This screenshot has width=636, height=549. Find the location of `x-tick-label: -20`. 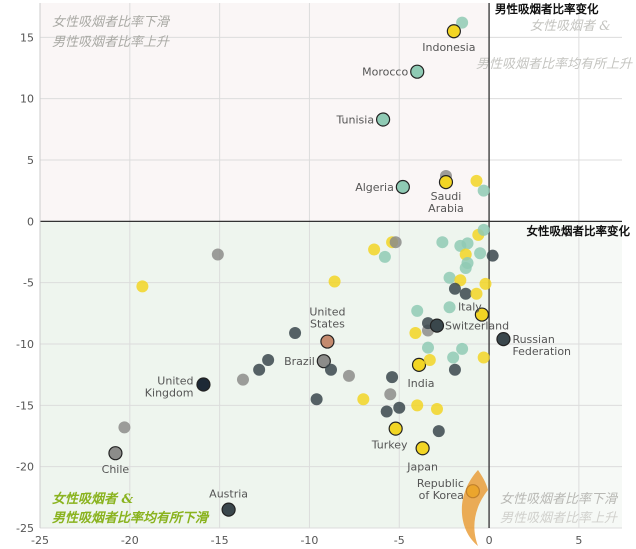

x-tick-label: -20 is located at coordinates (130, 540).